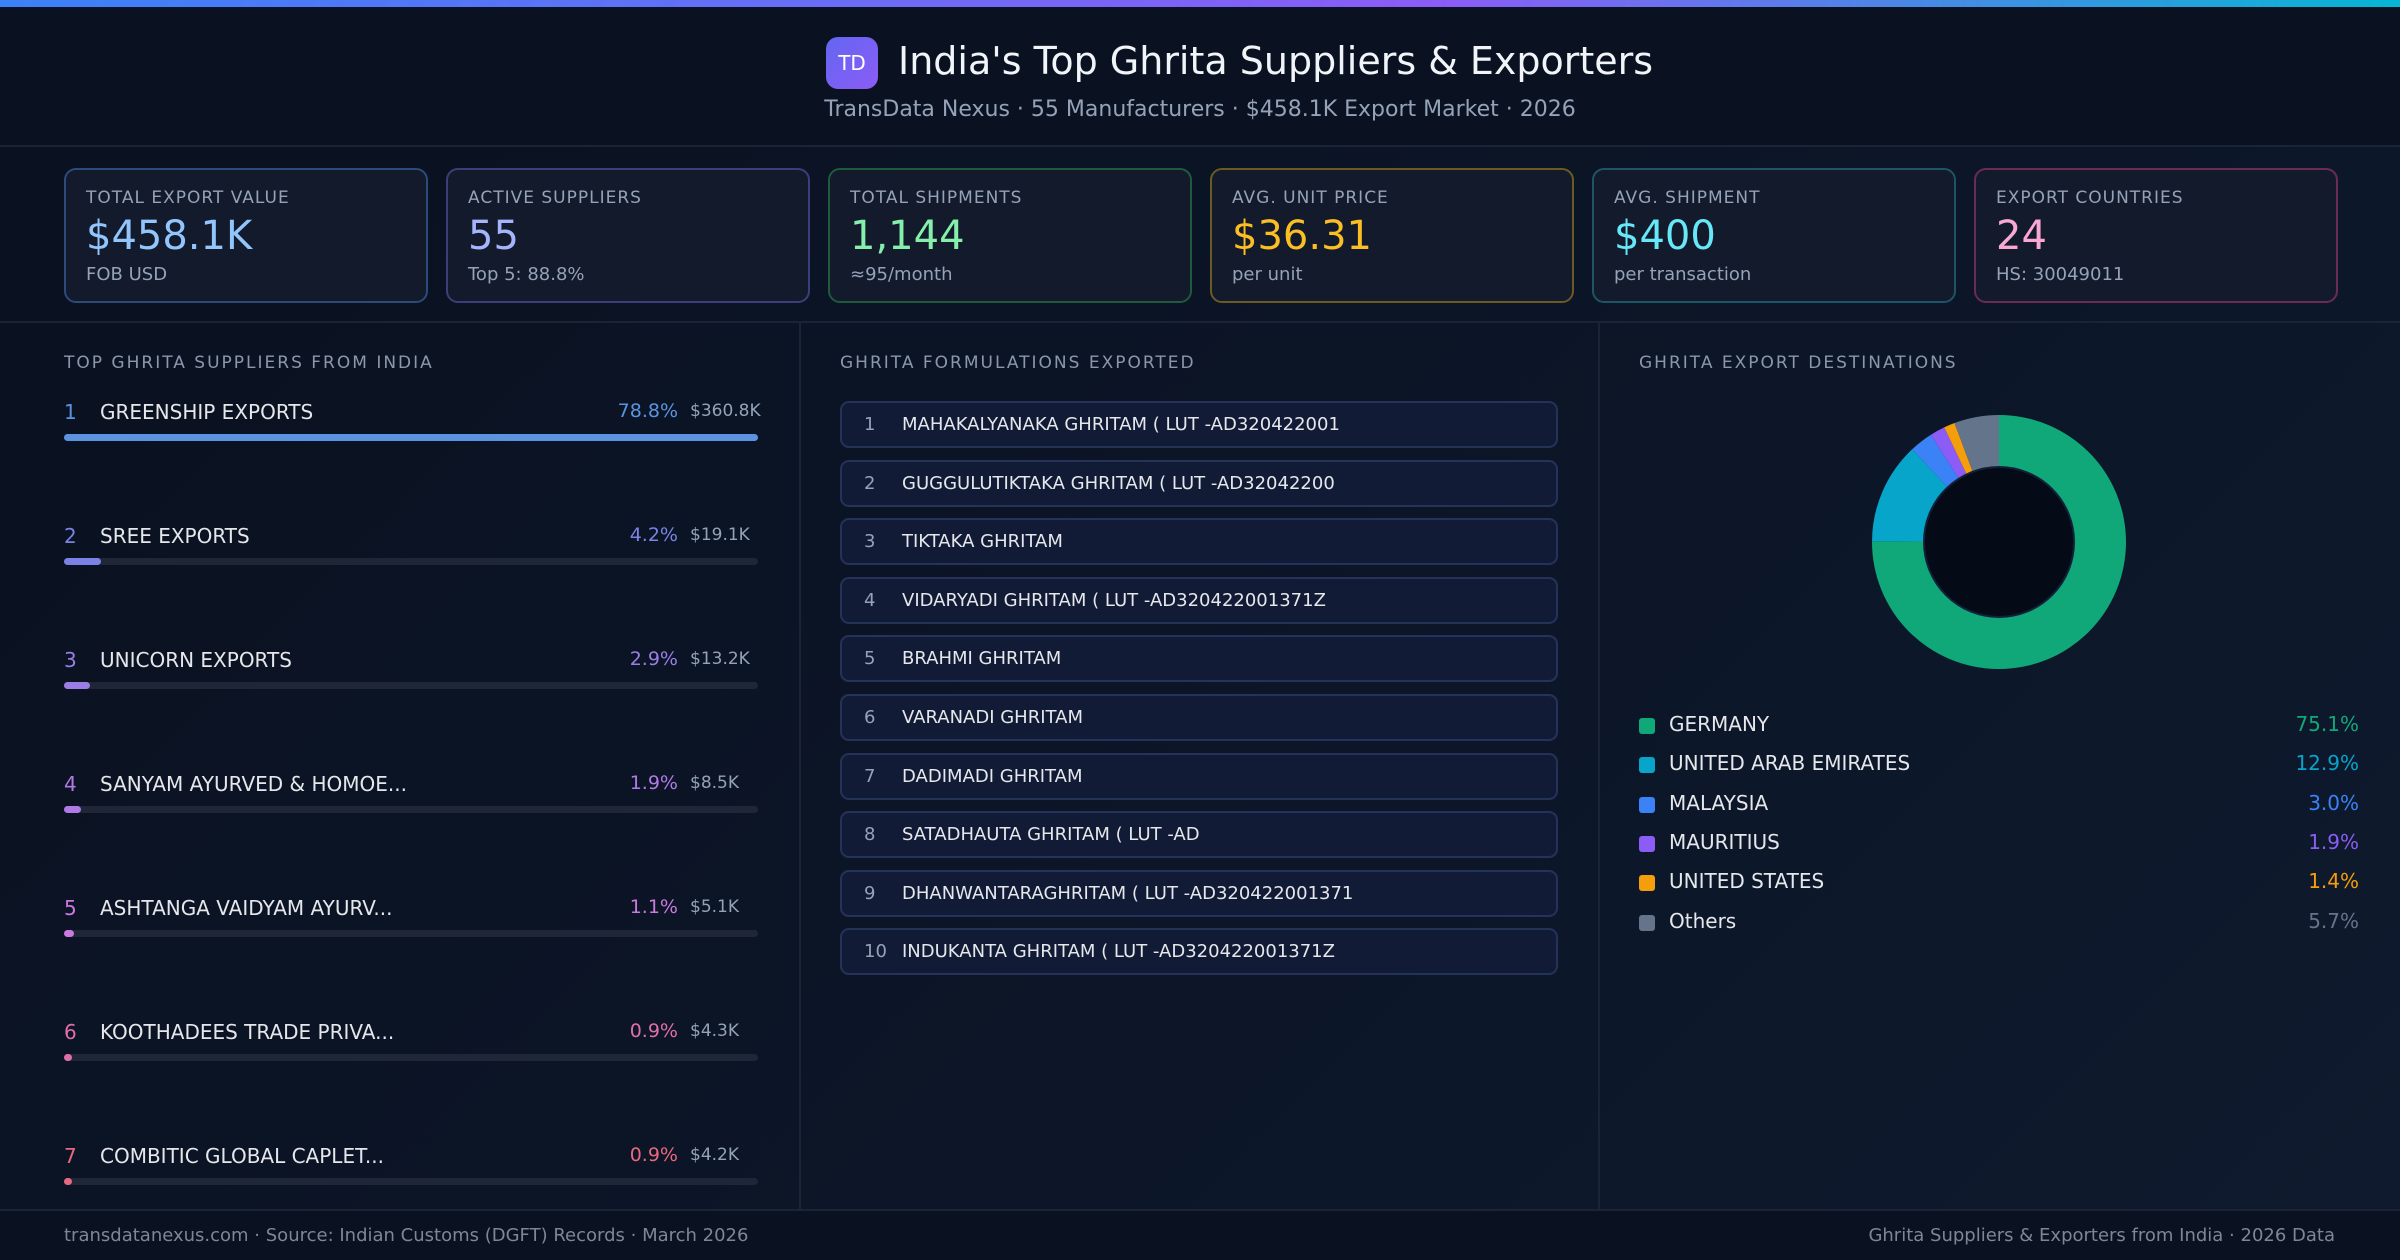  What do you see at coordinates (2333, 841) in the screenshot?
I see `legend-value: 1.9%` at bounding box center [2333, 841].